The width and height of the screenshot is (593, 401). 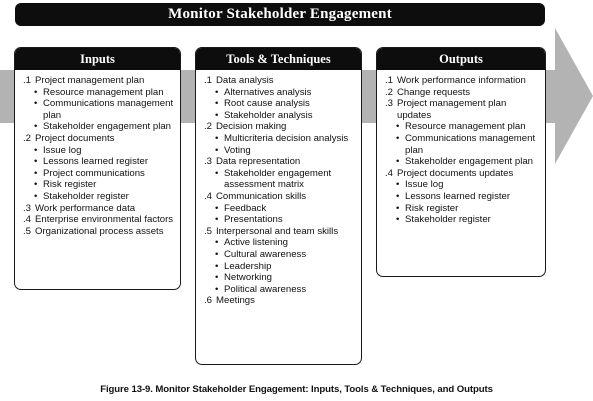 I want to click on diagram-title: Monitor Stakeholder Engagement, so click(x=280, y=14).